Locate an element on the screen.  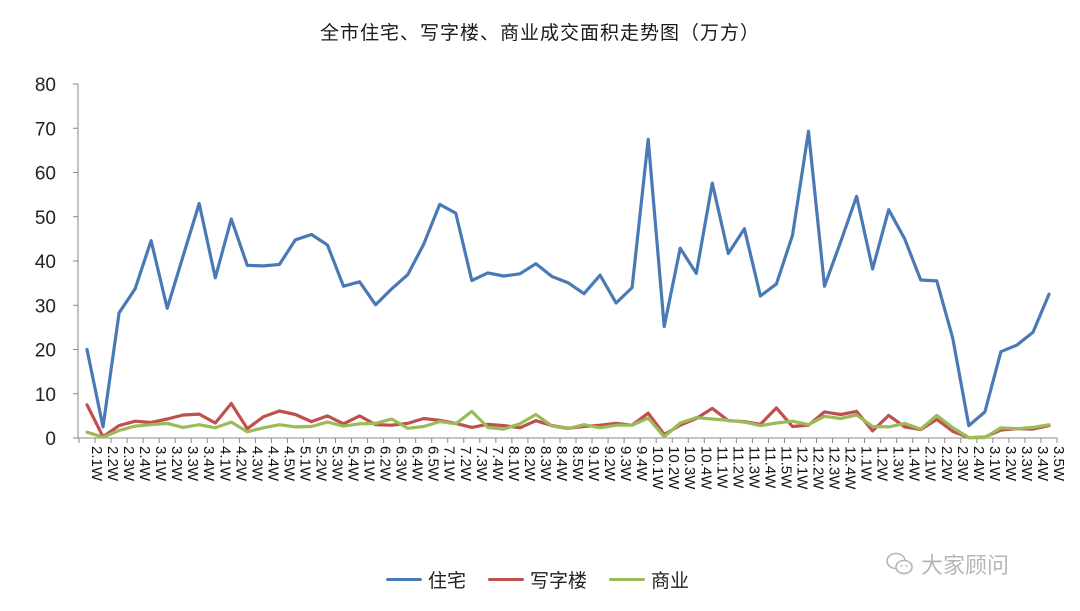
series-line-commercial is located at coordinates (568, 424).